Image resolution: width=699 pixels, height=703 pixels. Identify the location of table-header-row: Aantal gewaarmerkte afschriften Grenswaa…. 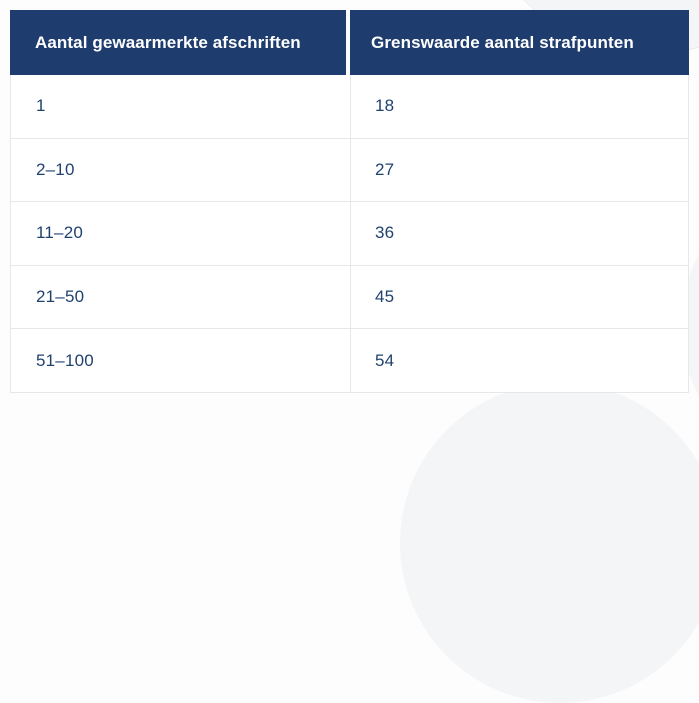
(349, 42).